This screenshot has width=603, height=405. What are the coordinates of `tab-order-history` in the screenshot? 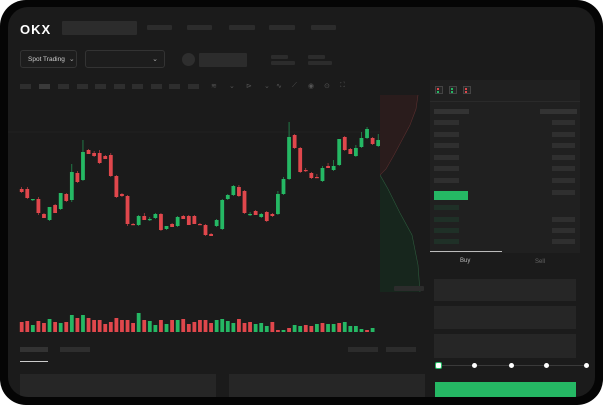 It's located at (75, 349).